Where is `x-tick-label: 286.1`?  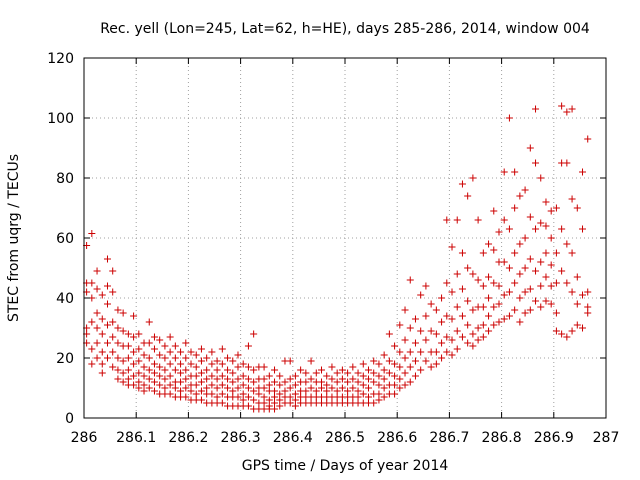 x-tick-label: 286.1 is located at coordinates (136, 438).